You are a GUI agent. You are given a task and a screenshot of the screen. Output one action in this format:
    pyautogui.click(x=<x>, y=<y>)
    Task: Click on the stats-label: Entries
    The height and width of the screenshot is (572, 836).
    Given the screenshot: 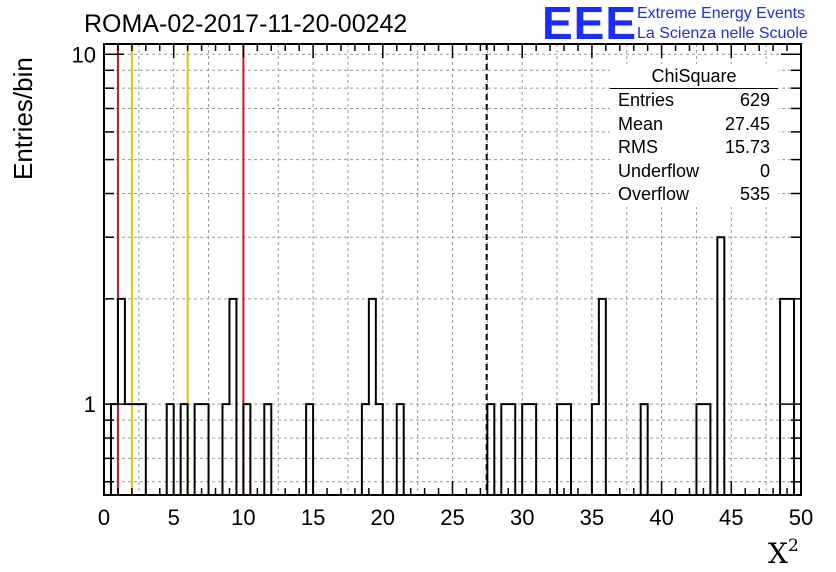 What is the action you would take?
    pyautogui.click(x=646, y=100)
    